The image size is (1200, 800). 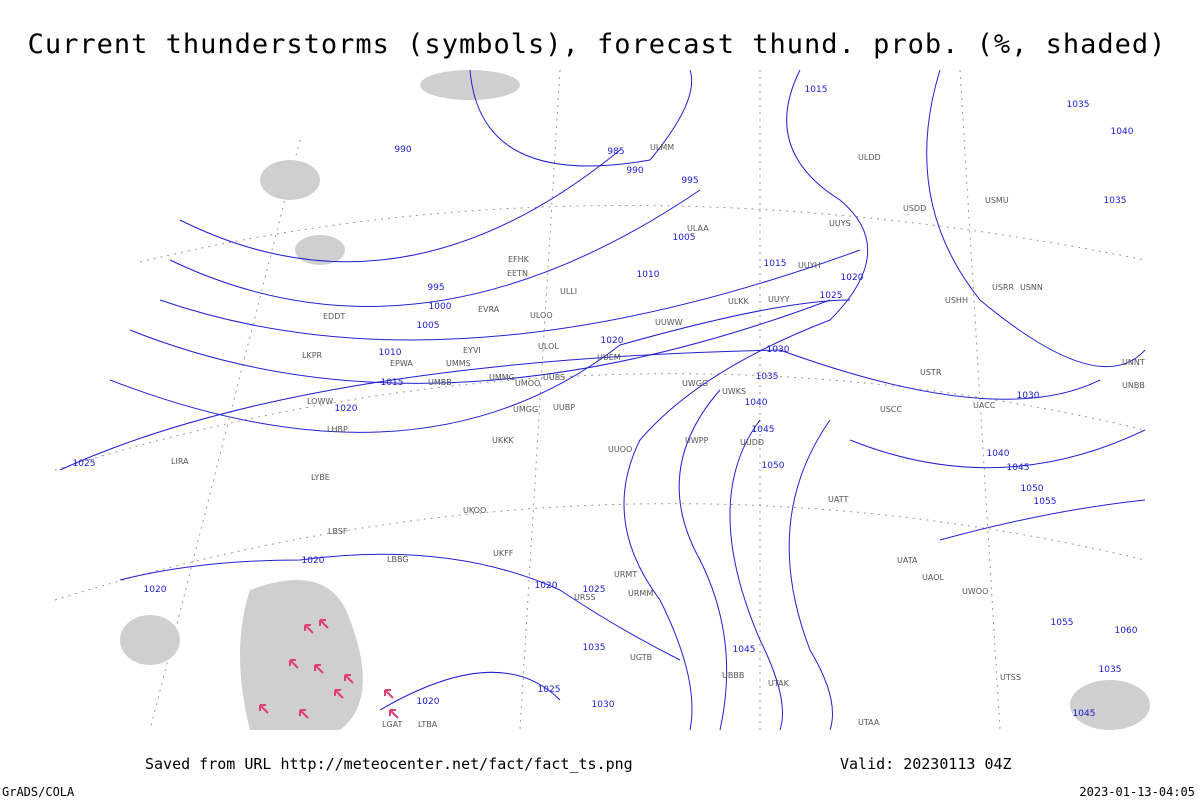 What do you see at coordinates (1003, 287) in the screenshot?
I see `station-code: USRR` at bounding box center [1003, 287].